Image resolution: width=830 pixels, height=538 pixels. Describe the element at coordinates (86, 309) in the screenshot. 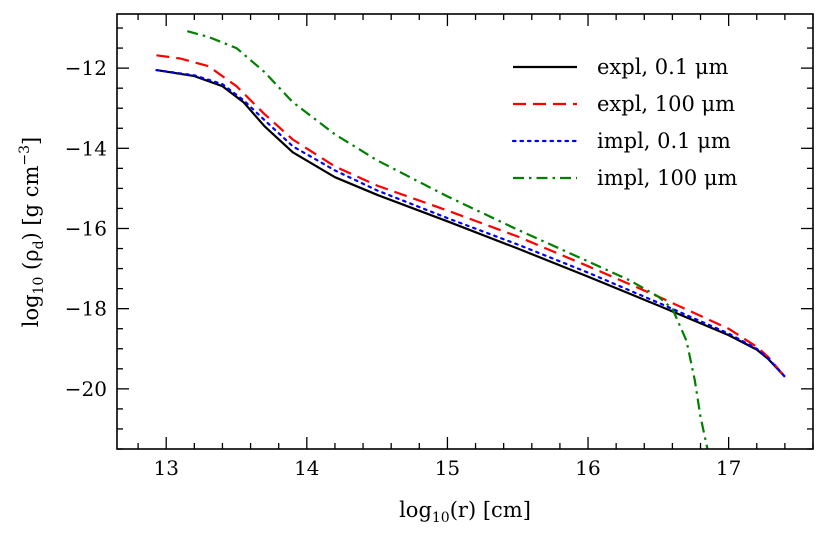

I see `y-tick-label: −18` at that location.